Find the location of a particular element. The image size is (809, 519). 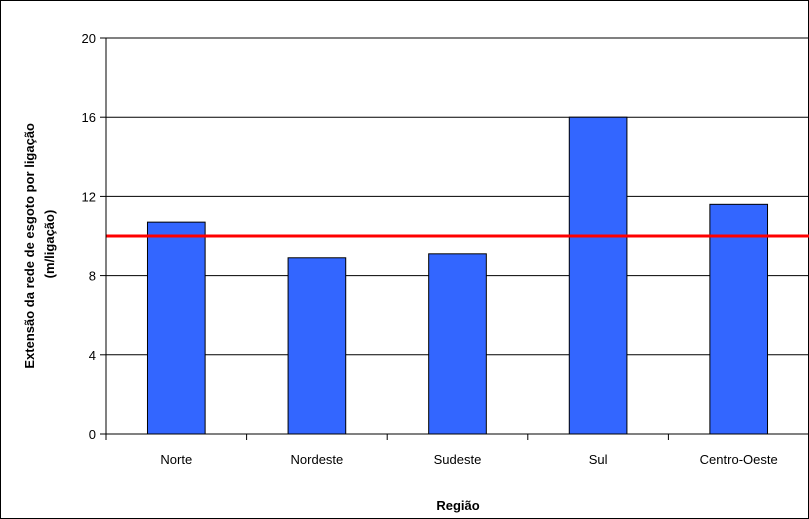

bar-norte is located at coordinates (176, 328).